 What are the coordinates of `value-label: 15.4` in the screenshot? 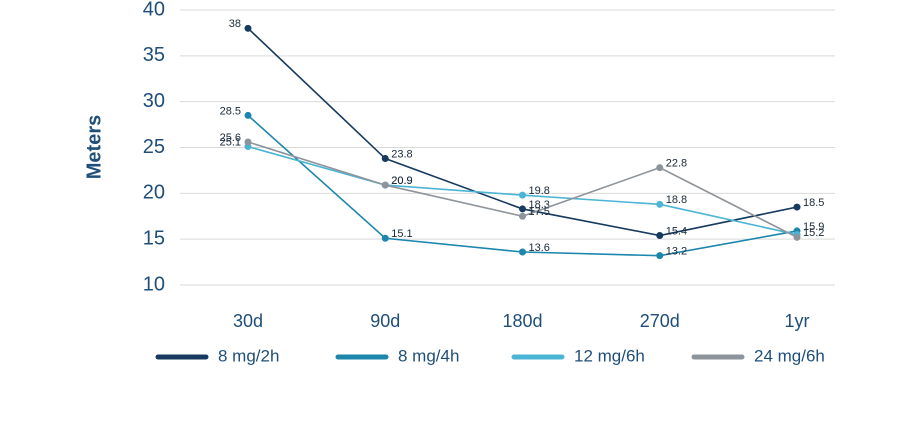 It's located at (676, 231).